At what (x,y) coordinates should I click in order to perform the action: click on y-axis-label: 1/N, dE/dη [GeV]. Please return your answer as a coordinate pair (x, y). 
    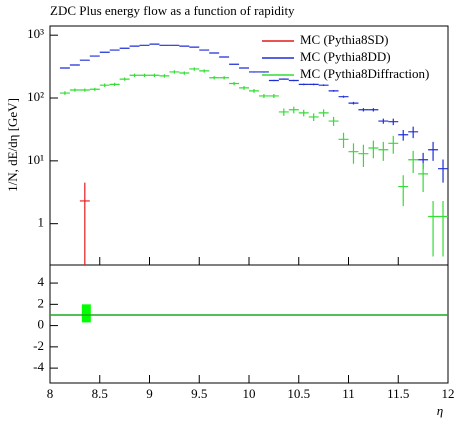
    Looking at the image, I should click on (12, 145).